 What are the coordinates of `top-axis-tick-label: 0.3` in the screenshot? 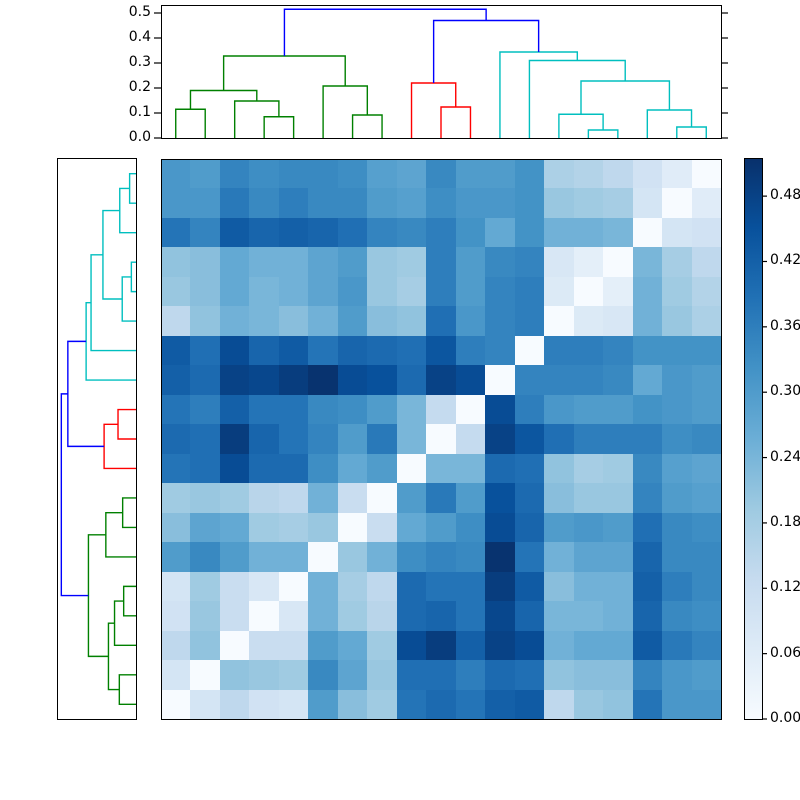 It's located at (139, 62).